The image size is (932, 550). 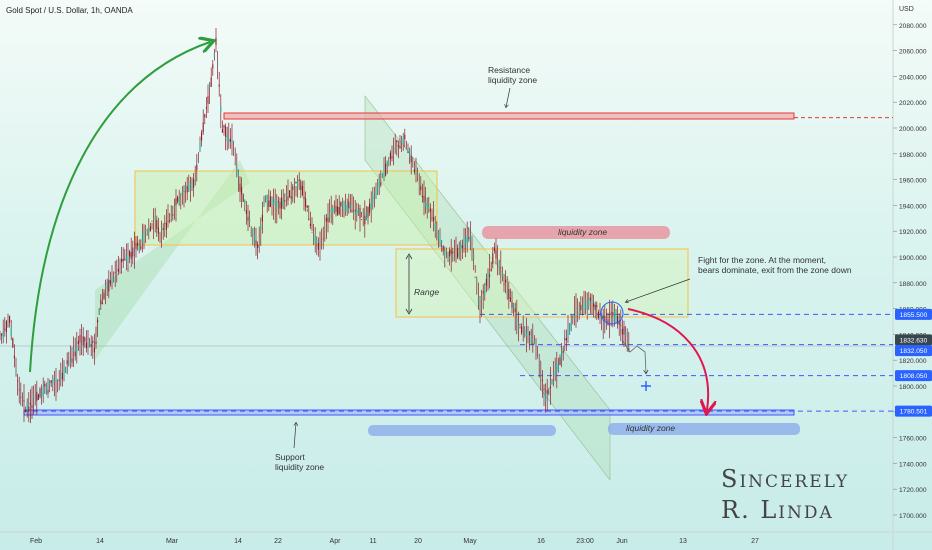 What do you see at coordinates (294, 436) in the screenshot?
I see `support-pointer-arrow` at bounding box center [294, 436].